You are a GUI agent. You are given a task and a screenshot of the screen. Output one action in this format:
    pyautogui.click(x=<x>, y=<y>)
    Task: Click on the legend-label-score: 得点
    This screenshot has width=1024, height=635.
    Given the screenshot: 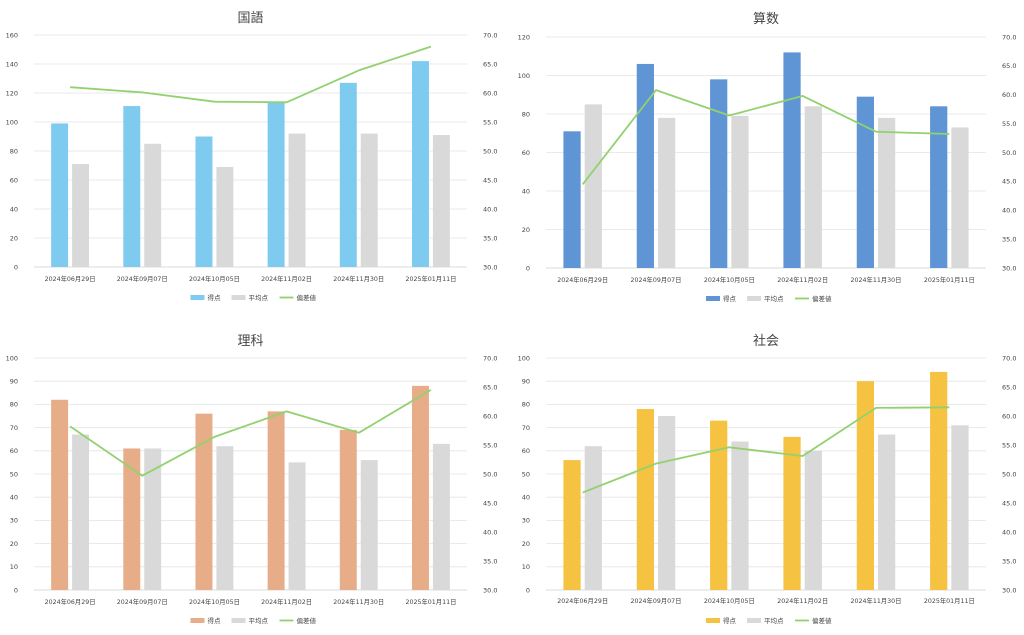 What is the action you would take?
    pyautogui.click(x=730, y=298)
    